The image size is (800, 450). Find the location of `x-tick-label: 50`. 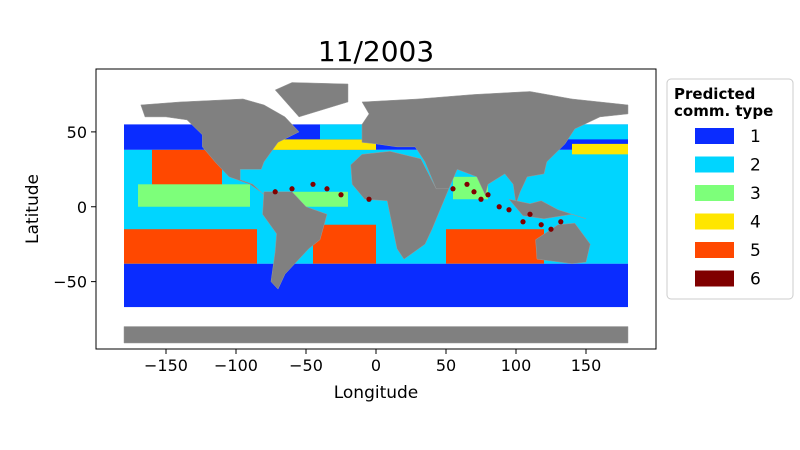

x-tick-label: 50 is located at coordinates (446, 365).